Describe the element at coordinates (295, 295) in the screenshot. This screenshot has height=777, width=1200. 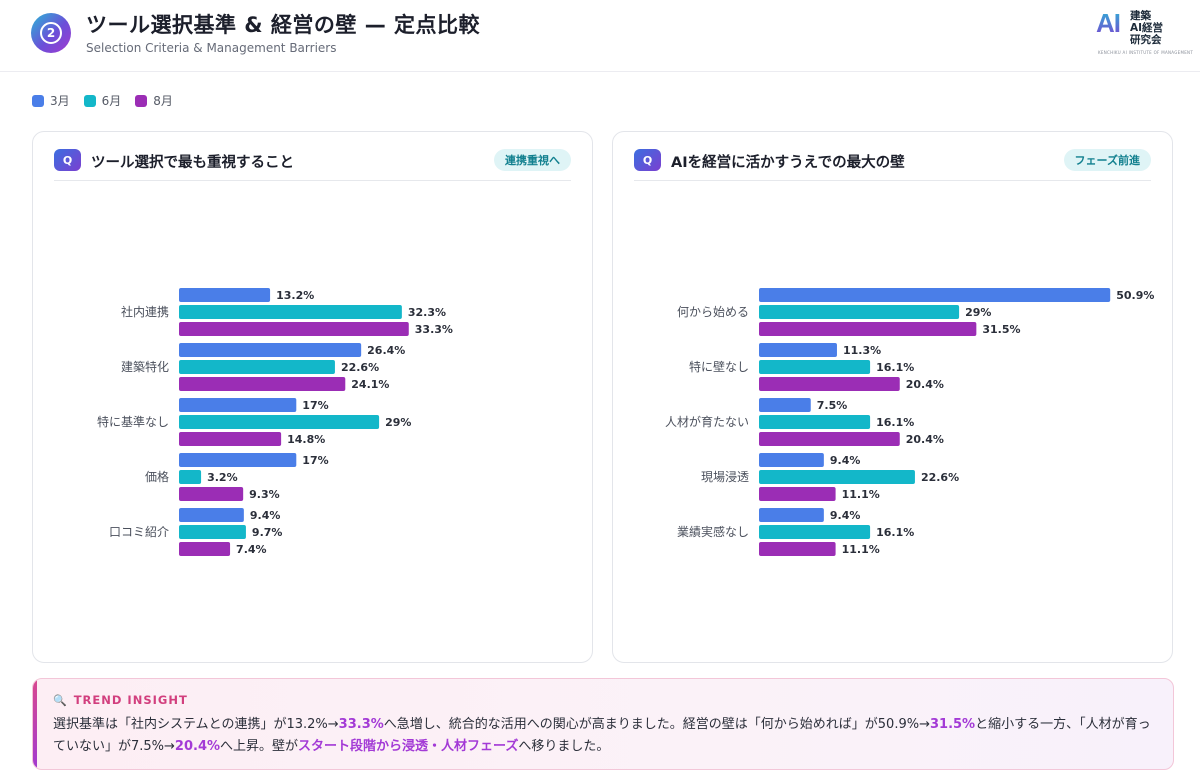
I see `bar-value-label: 13.2%` at that location.